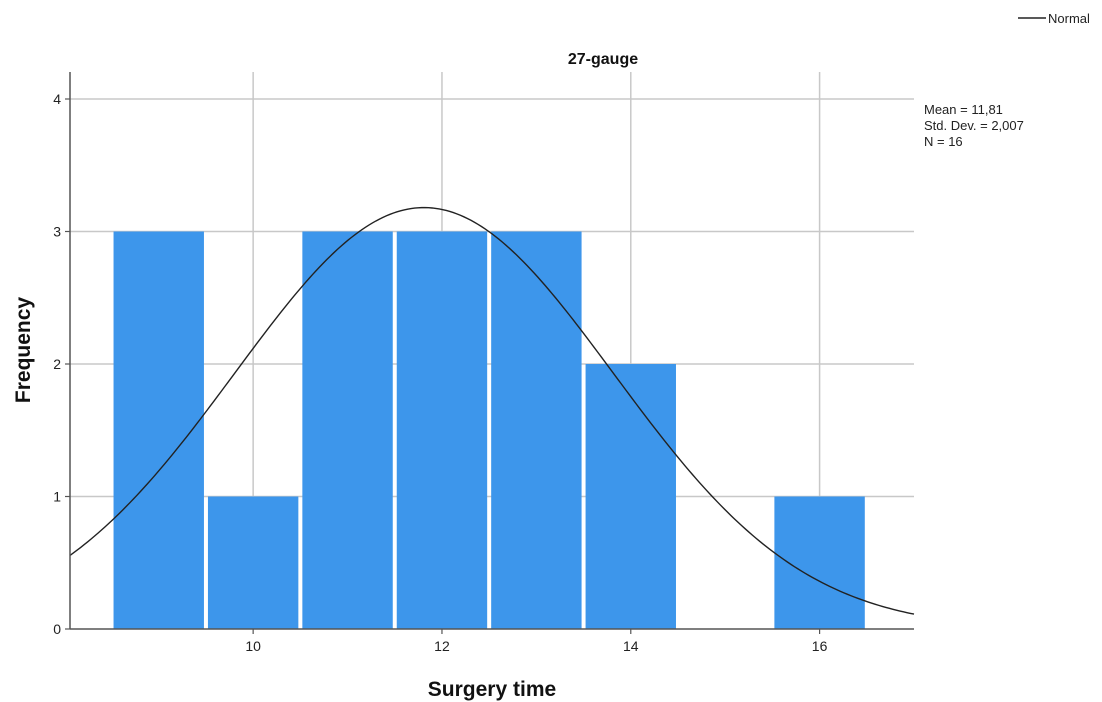 This screenshot has height=702, width=1102. What do you see at coordinates (57, 99) in the screenshot?
I see `y-tick-label: 4` at bounding box center [57, 99].